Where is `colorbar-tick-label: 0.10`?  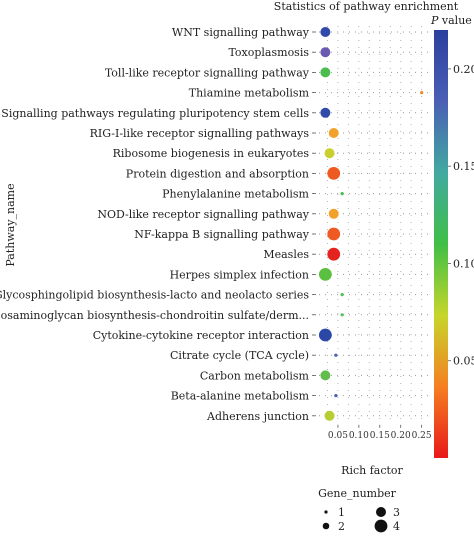
colorbar-tick-label: 0.10 is located at coordinates (463, 263).